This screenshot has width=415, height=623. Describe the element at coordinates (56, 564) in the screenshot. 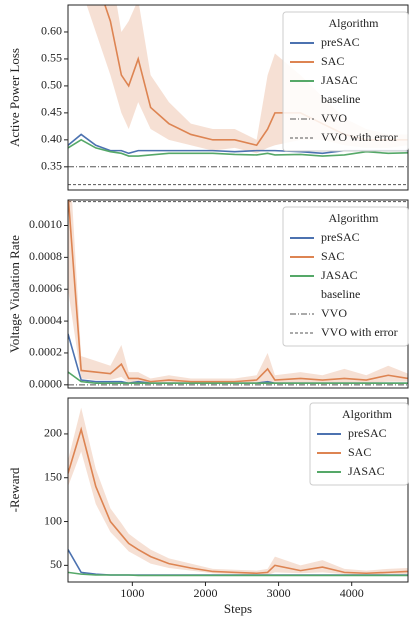

I see `y-tick-label: 50` at that location.